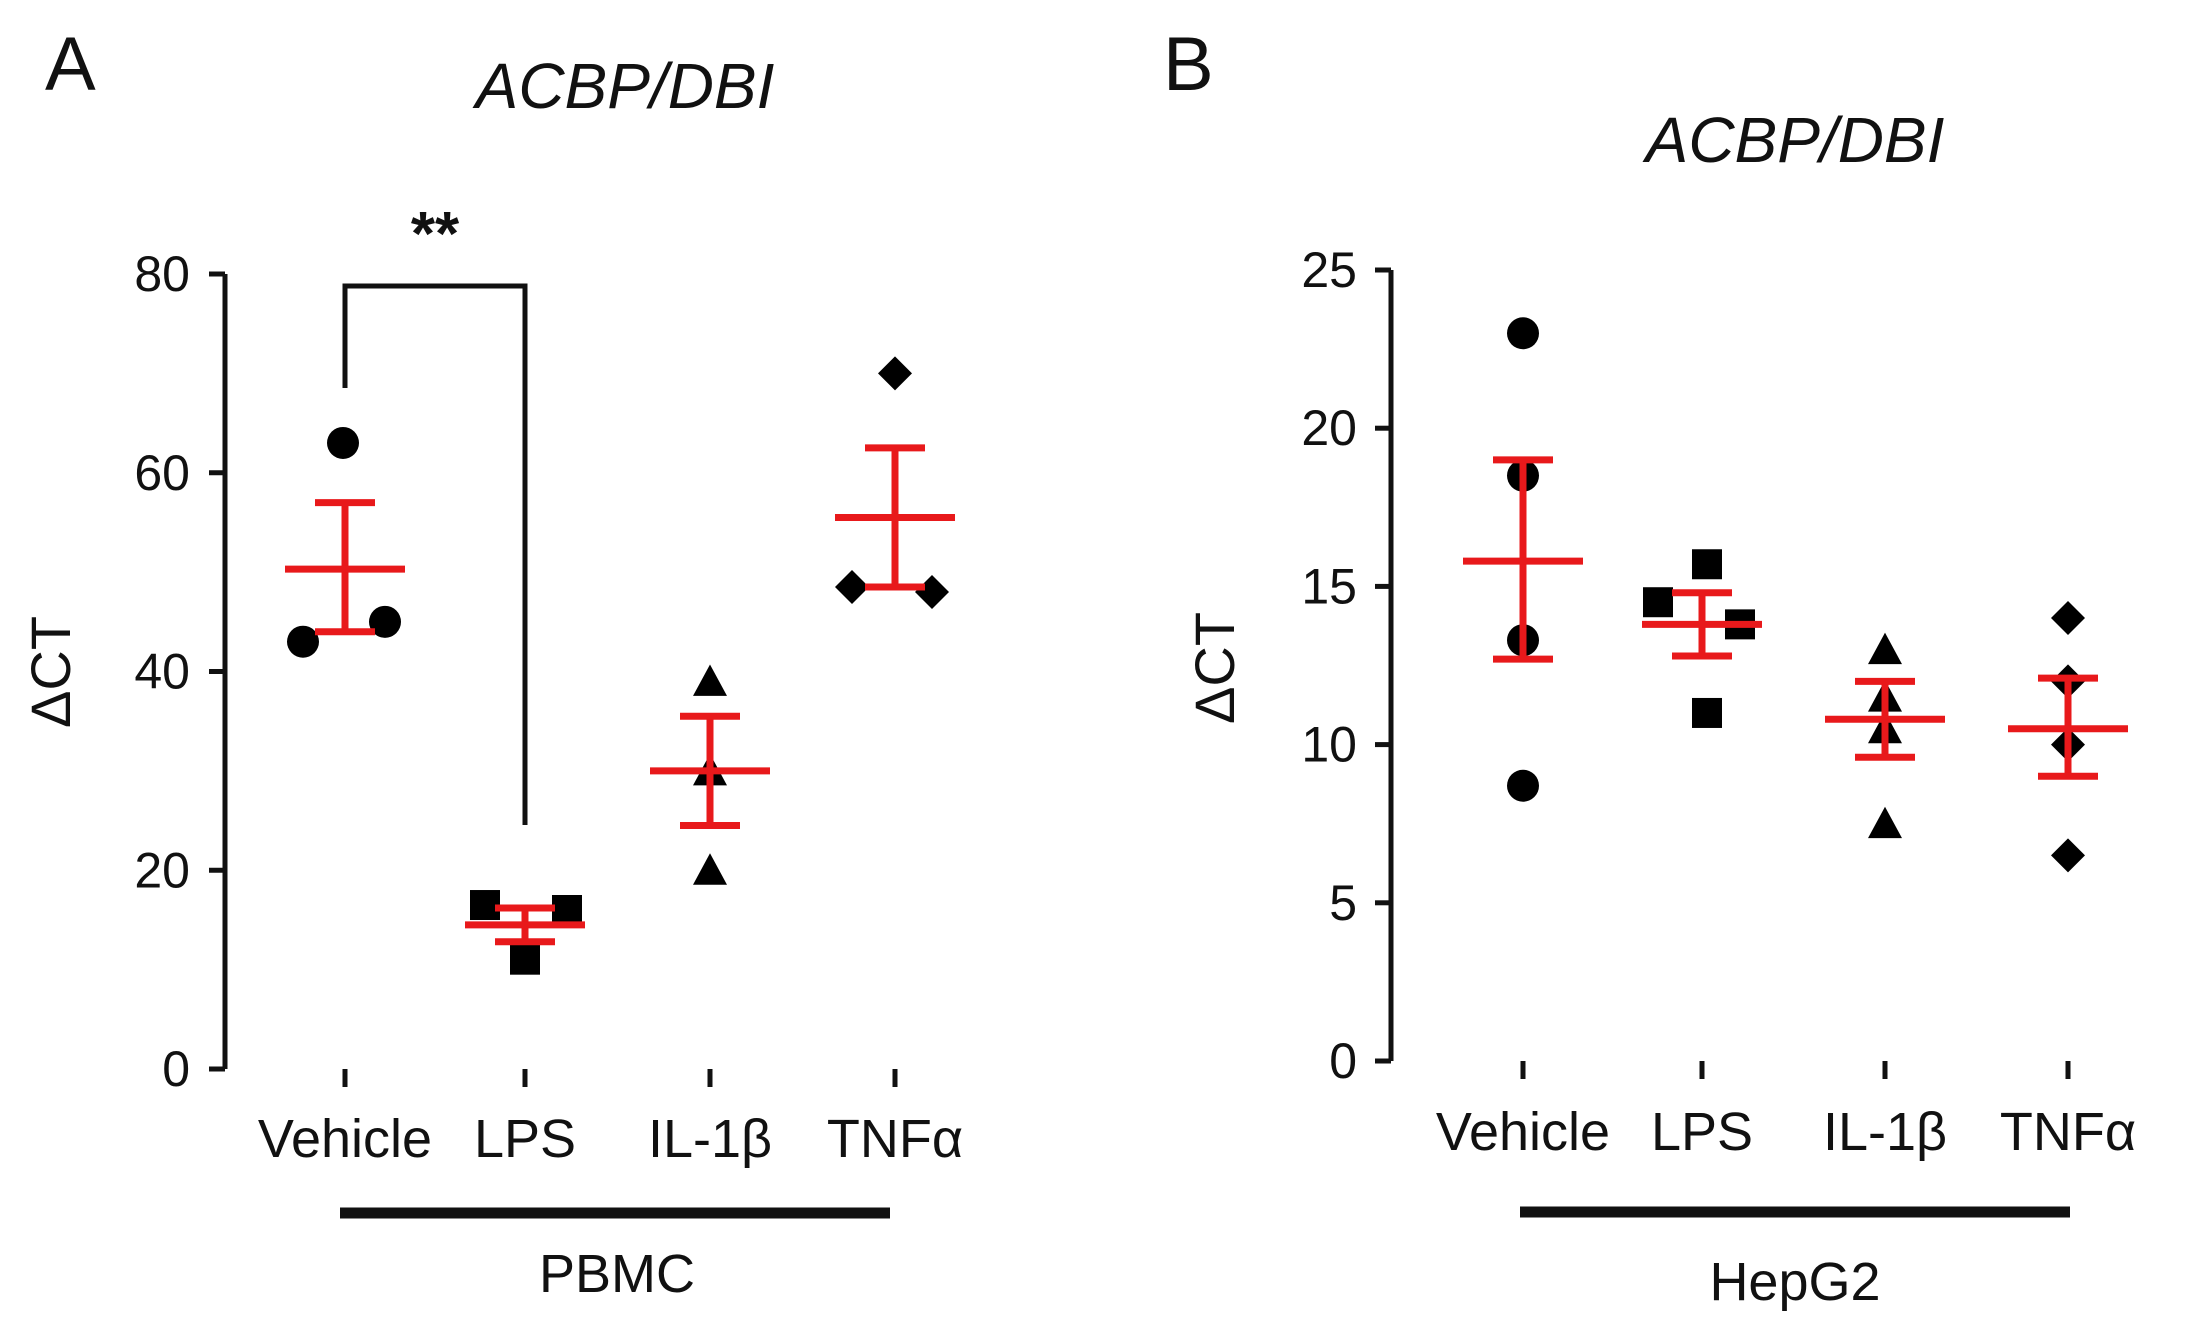 The width and height of the screenshot is (2211, 1335). What do you see at coordinates (435, 234) in the screenshot?
I see `significance-label: **` at bounding box center [435, 234].